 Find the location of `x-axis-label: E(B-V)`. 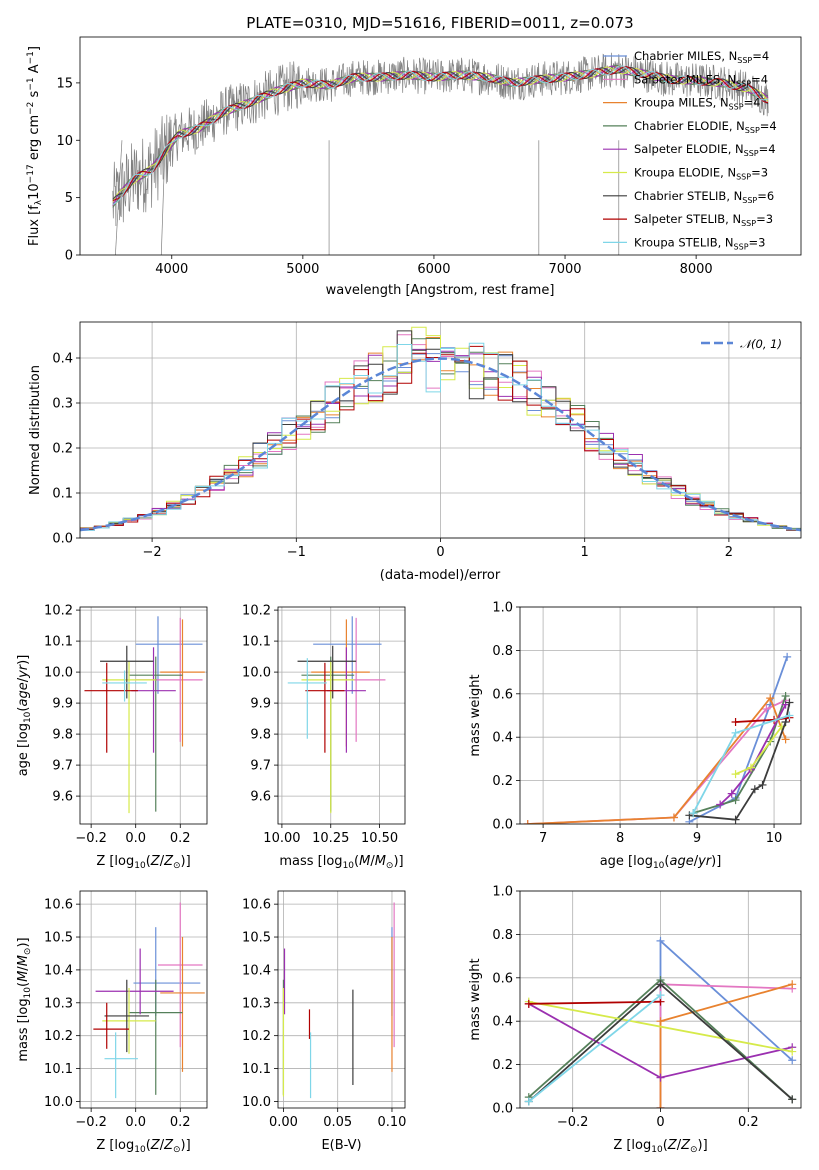

x-axis-label: E(B-V) is located at coordinates (341, 1145).